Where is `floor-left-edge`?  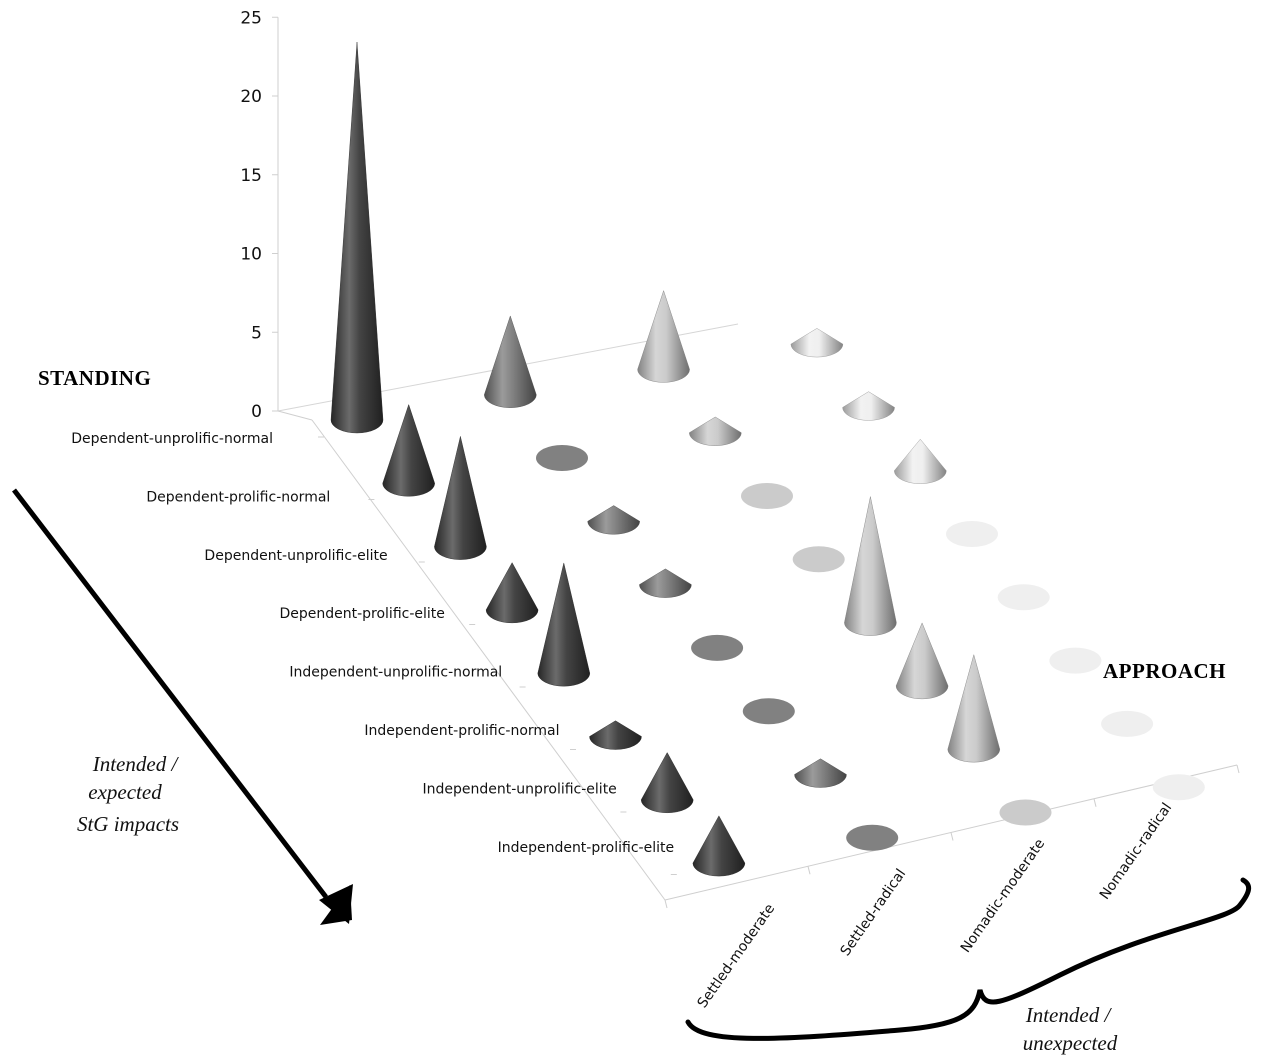 floor-left-edge is located at coordinates (488, 660).